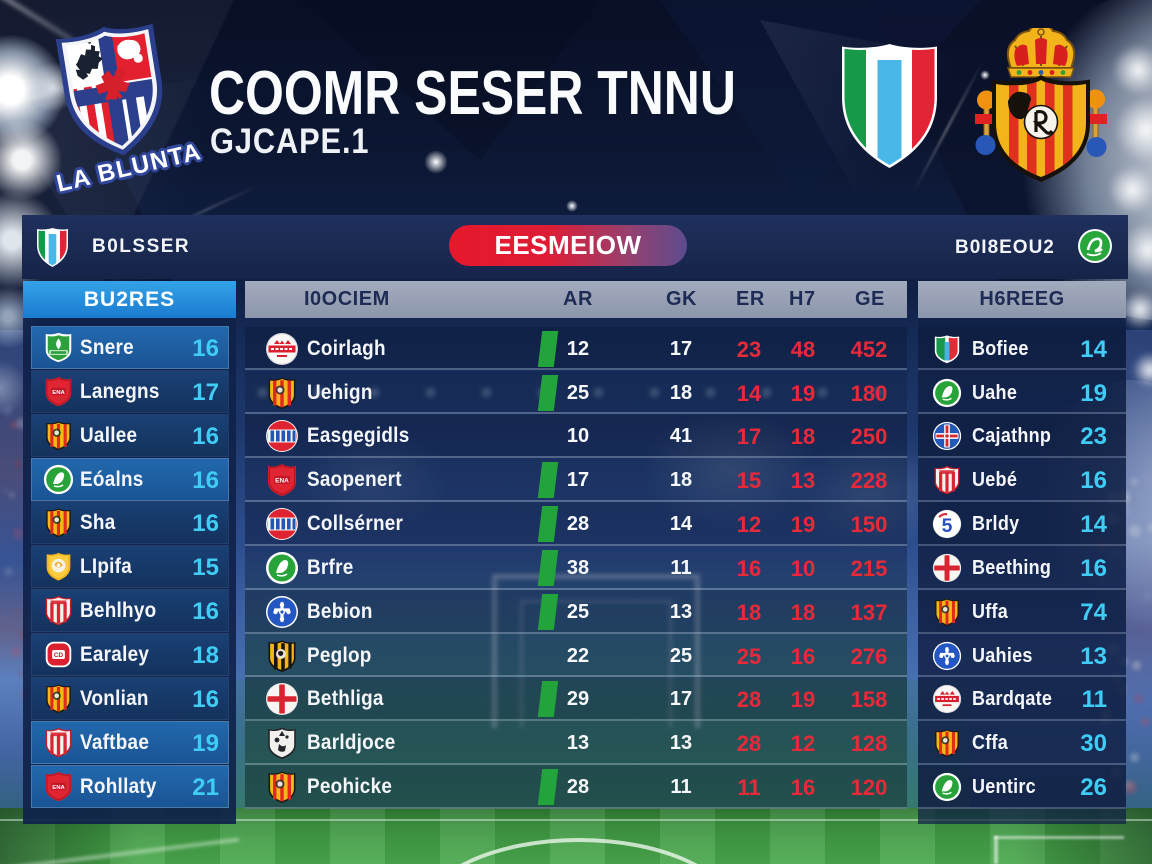 The height and width of the screenshot is (864, 1152). Describe the element at coordinates (59, 655) in the screenshot. I see `svg-text: CD` at that location.